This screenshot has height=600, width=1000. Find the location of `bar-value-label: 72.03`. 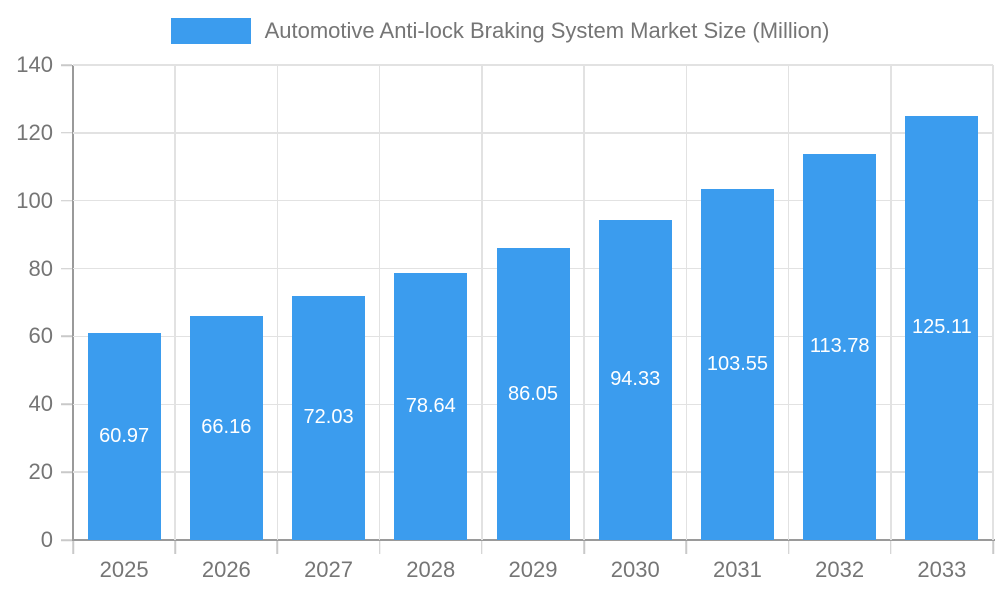

bar-value-label: 72.03 is located at coordinates (328, 417).